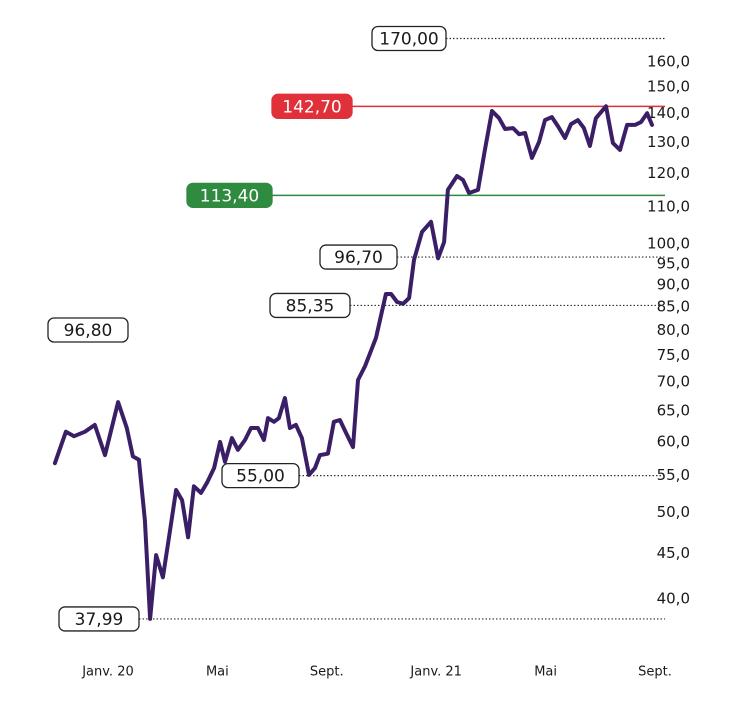  Describe the element at coordinates (673, 512) in the screenshot. I see `y-tick-label: 50,0` at that location.